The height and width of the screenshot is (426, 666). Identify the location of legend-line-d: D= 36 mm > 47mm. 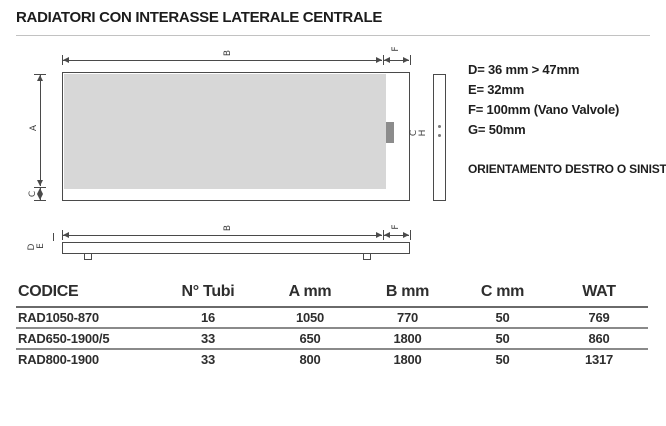
(524, 69).